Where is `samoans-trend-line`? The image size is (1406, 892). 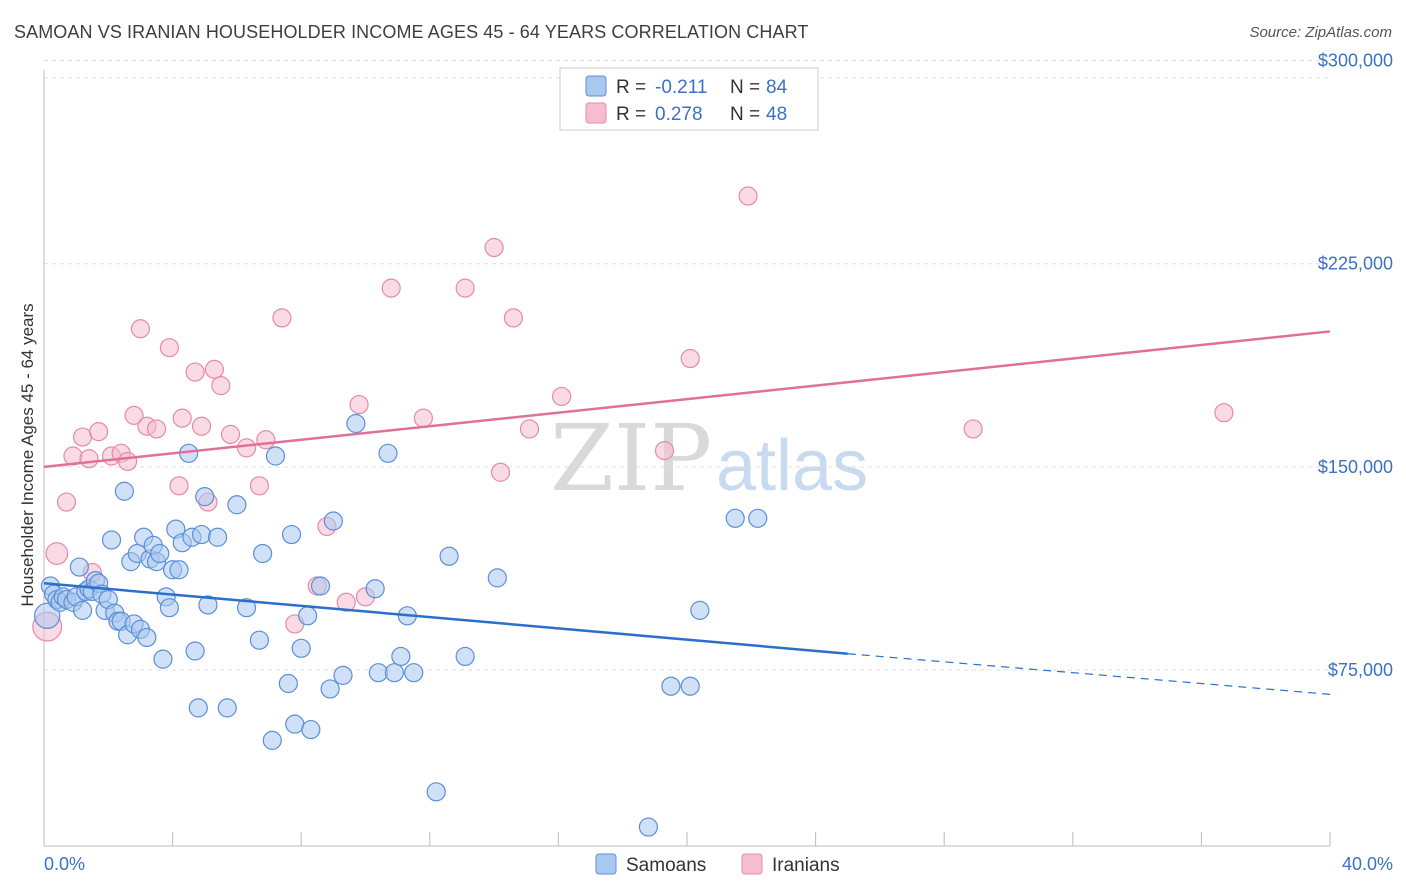
samoans-trend-line is located at coordinates (445, 618).